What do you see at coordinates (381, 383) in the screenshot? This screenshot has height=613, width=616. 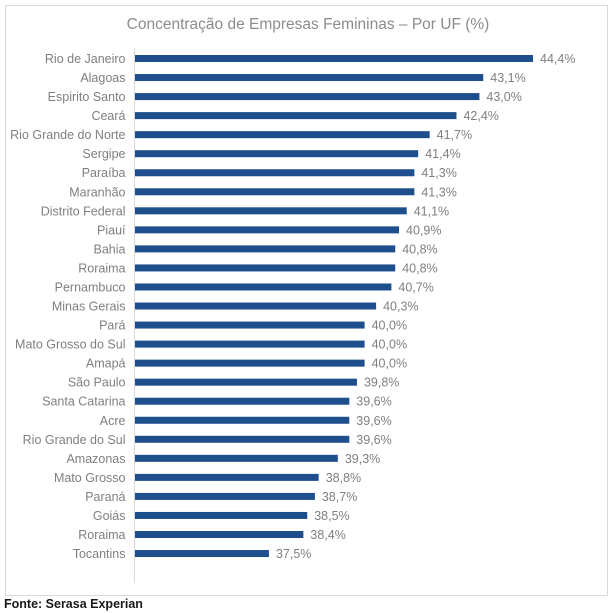 I see `data-label: 39,8%` at bounding box center [381, 383].